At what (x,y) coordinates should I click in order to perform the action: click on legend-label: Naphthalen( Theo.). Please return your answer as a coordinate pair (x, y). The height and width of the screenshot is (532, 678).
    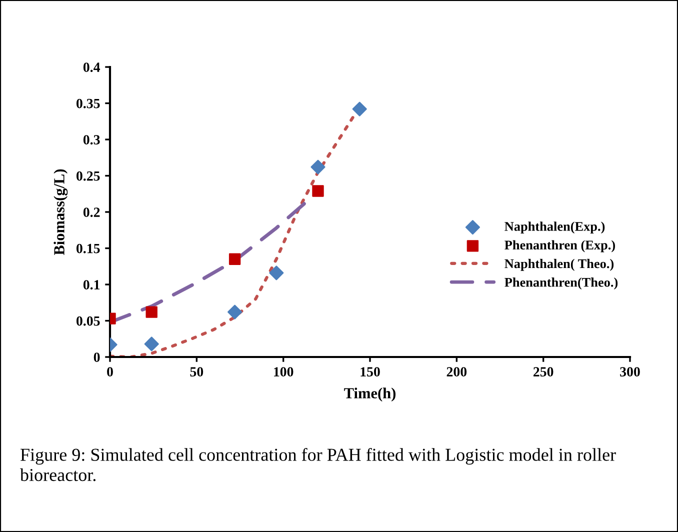
    Looking at the image, I should click on (559, 264).